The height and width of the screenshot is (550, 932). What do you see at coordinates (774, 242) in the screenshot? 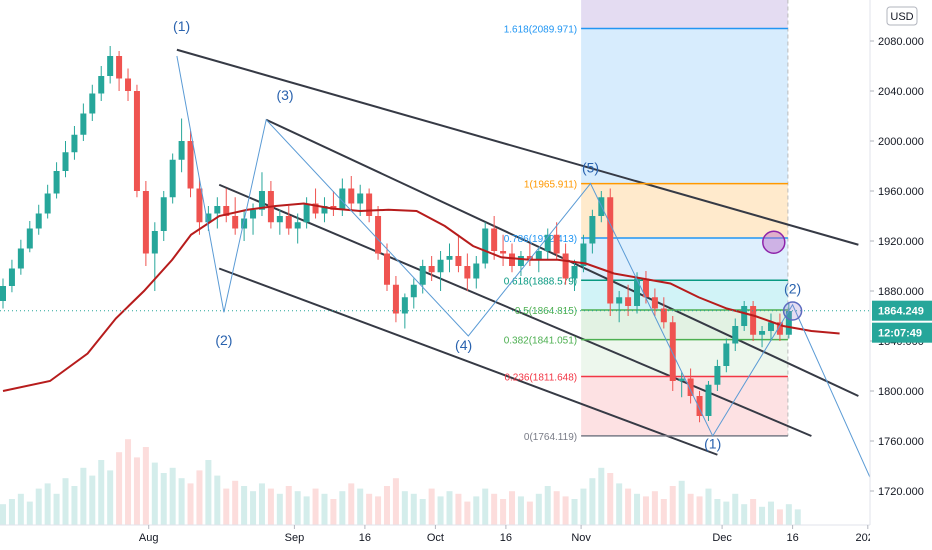
I see `target-circle` at bounding box center [774, 242].